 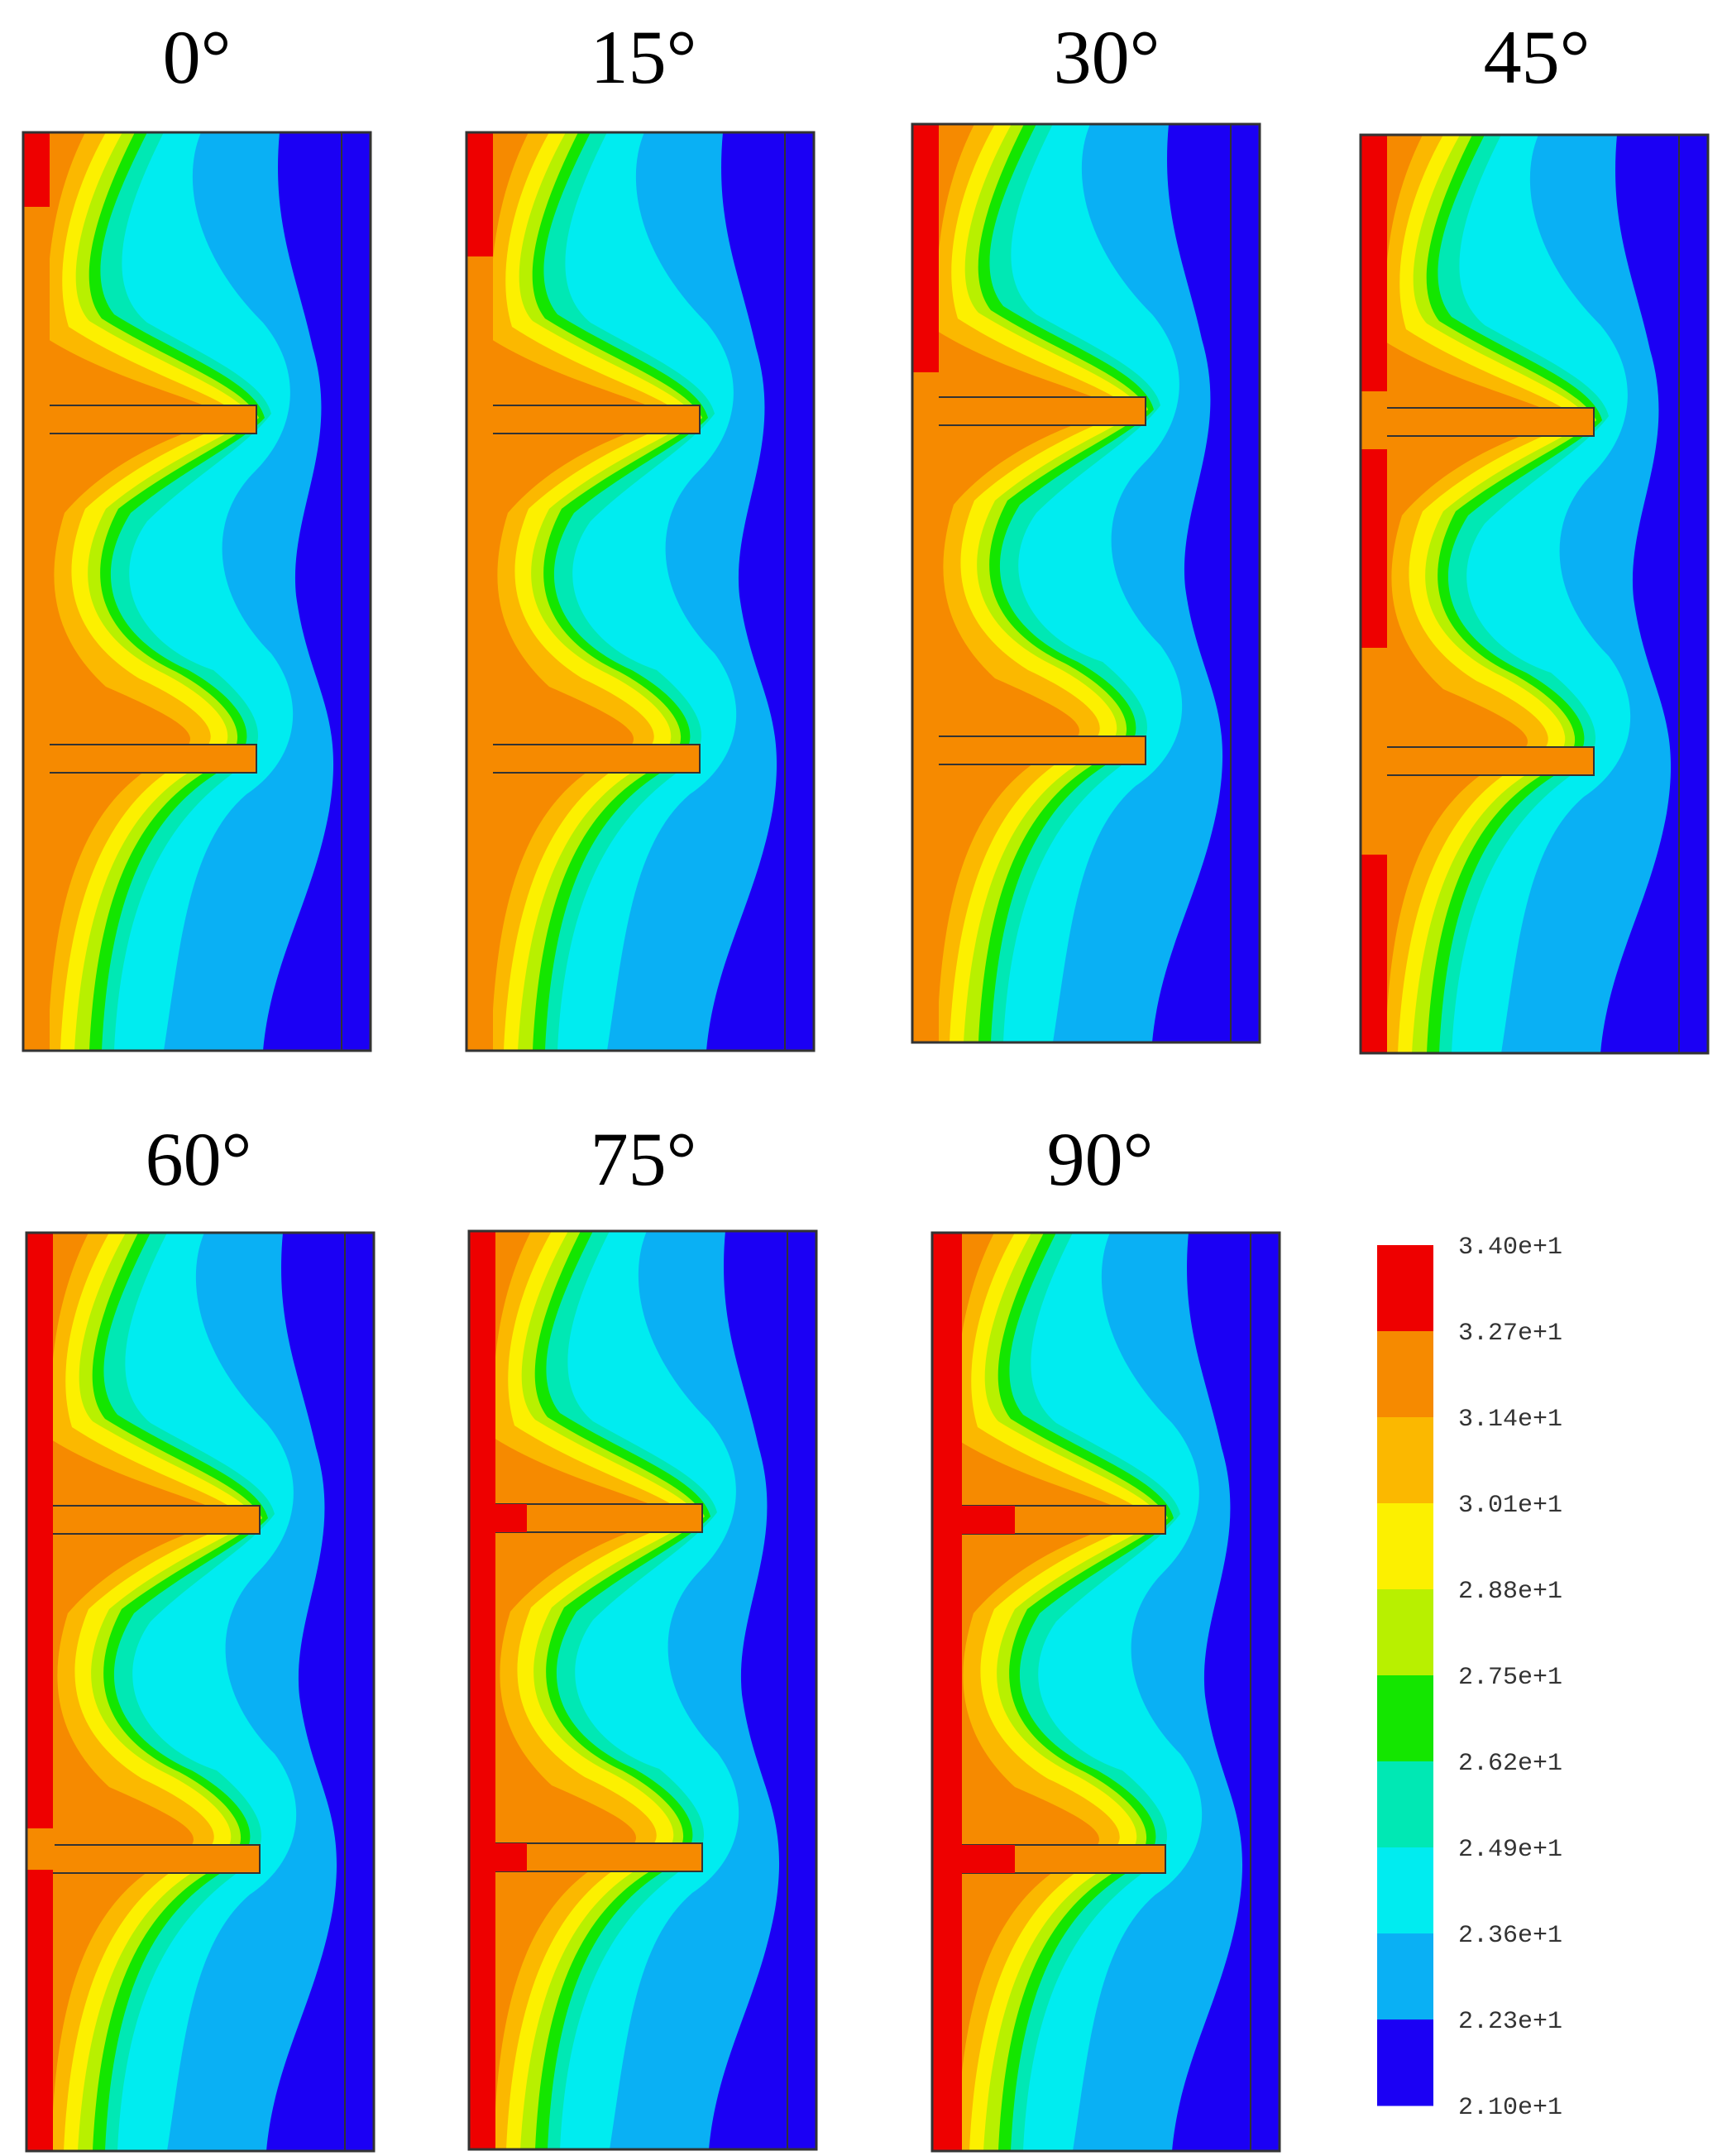 What do you see at coordinates (644, 57) in the screenshot?
I see `panel-title-15deg: 15°` at bounding box center [644, 57].